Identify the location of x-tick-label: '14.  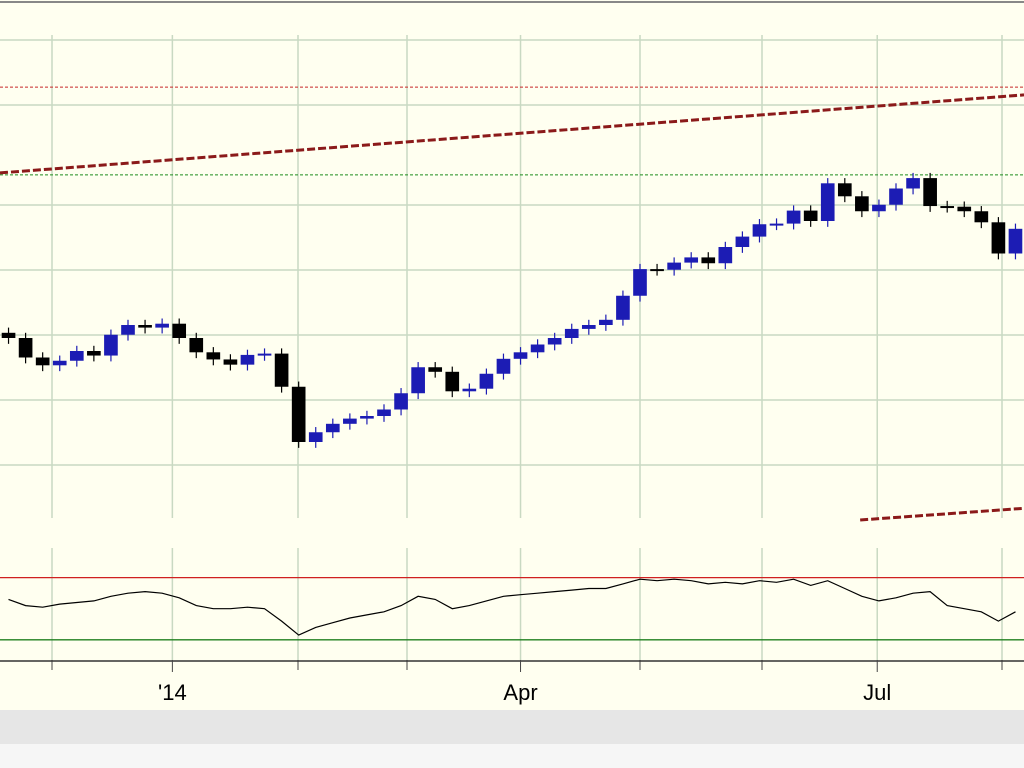
(172, 692).